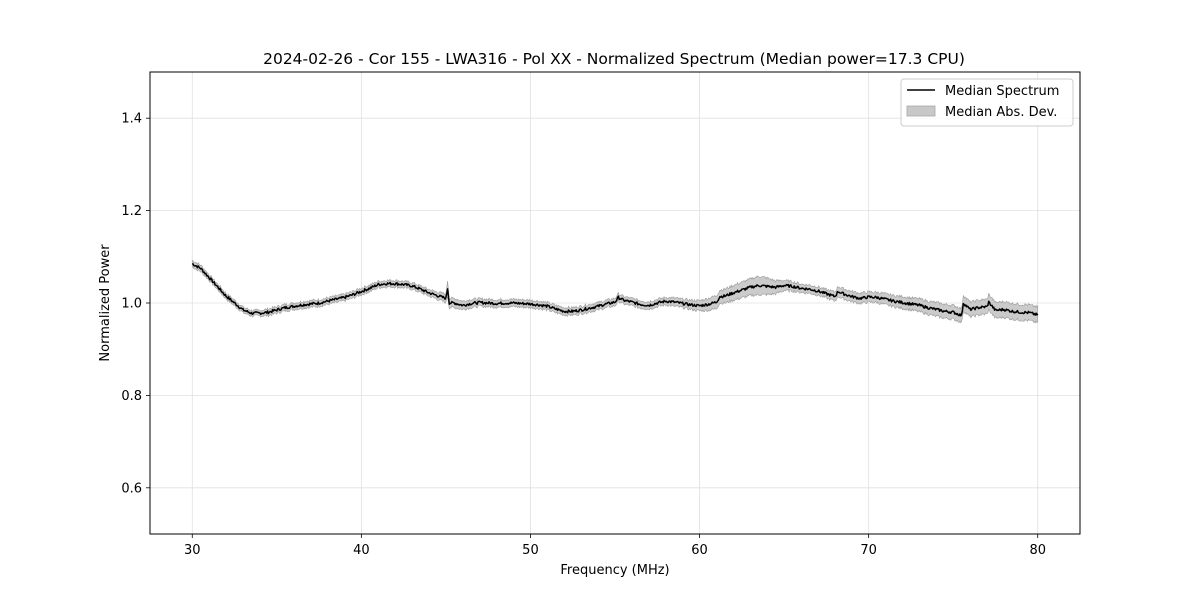  What do you see at coordinates (1002, 91) in the screenshot?
I see `legend-median-spectrum-label: Median Spectrum` at bounding box center [1002, 91].